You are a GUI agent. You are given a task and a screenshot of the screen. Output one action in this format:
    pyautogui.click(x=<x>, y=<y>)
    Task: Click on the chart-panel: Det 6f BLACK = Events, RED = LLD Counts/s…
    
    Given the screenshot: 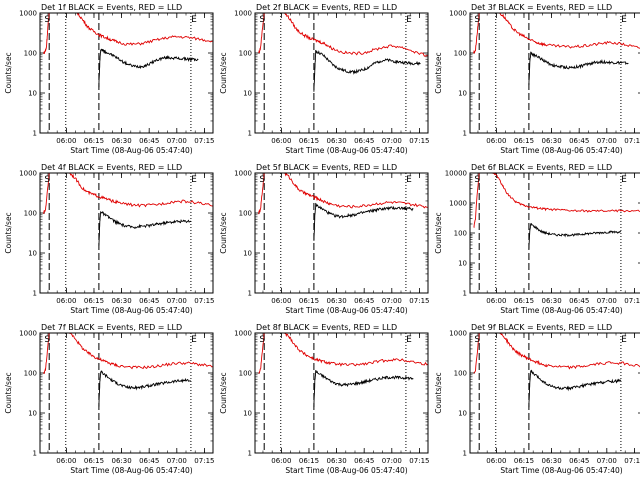 What is the action you would take?
    pyautogui.click(x=537, y=239)
    